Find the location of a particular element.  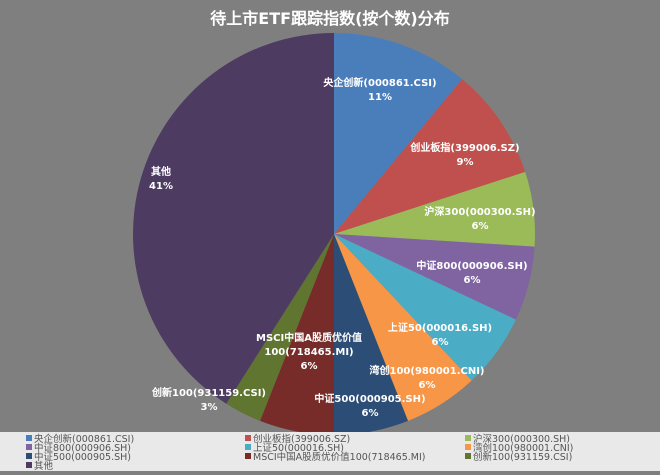

slice-label: 沪深300(000300.SH) 6% is located at coordinates (479, 220).